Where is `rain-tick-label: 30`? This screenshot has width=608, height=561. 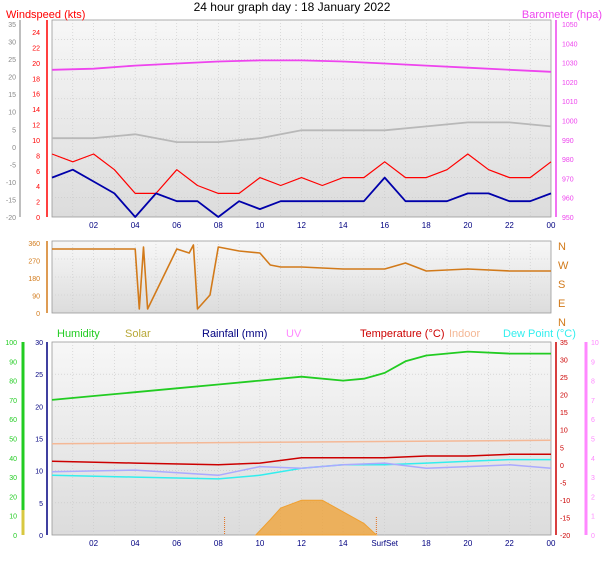
rain-tick-label: 30 is located at coordinates (39, 343).